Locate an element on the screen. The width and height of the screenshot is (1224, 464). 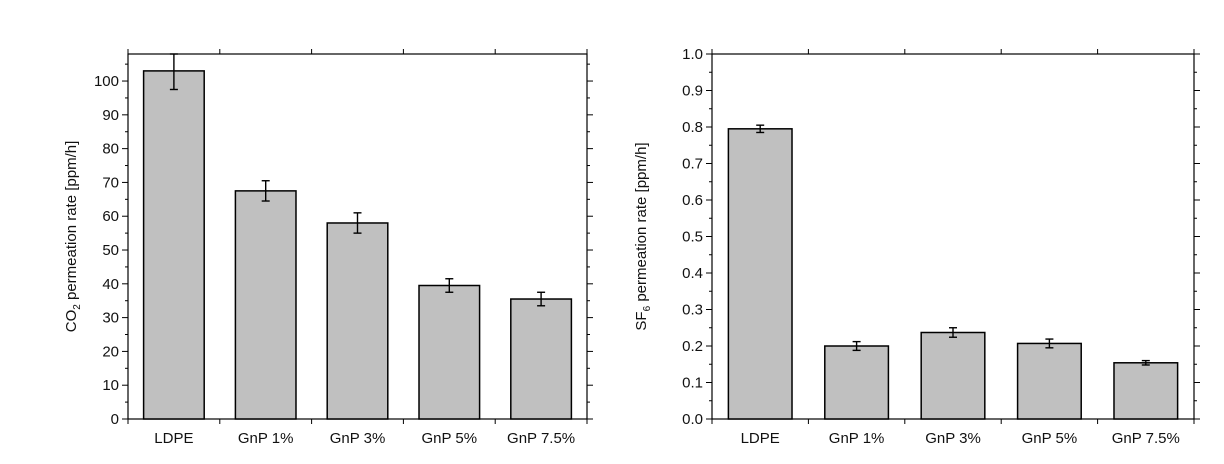
y-tick-label: 0.4 is located at coordinates (692, 273).